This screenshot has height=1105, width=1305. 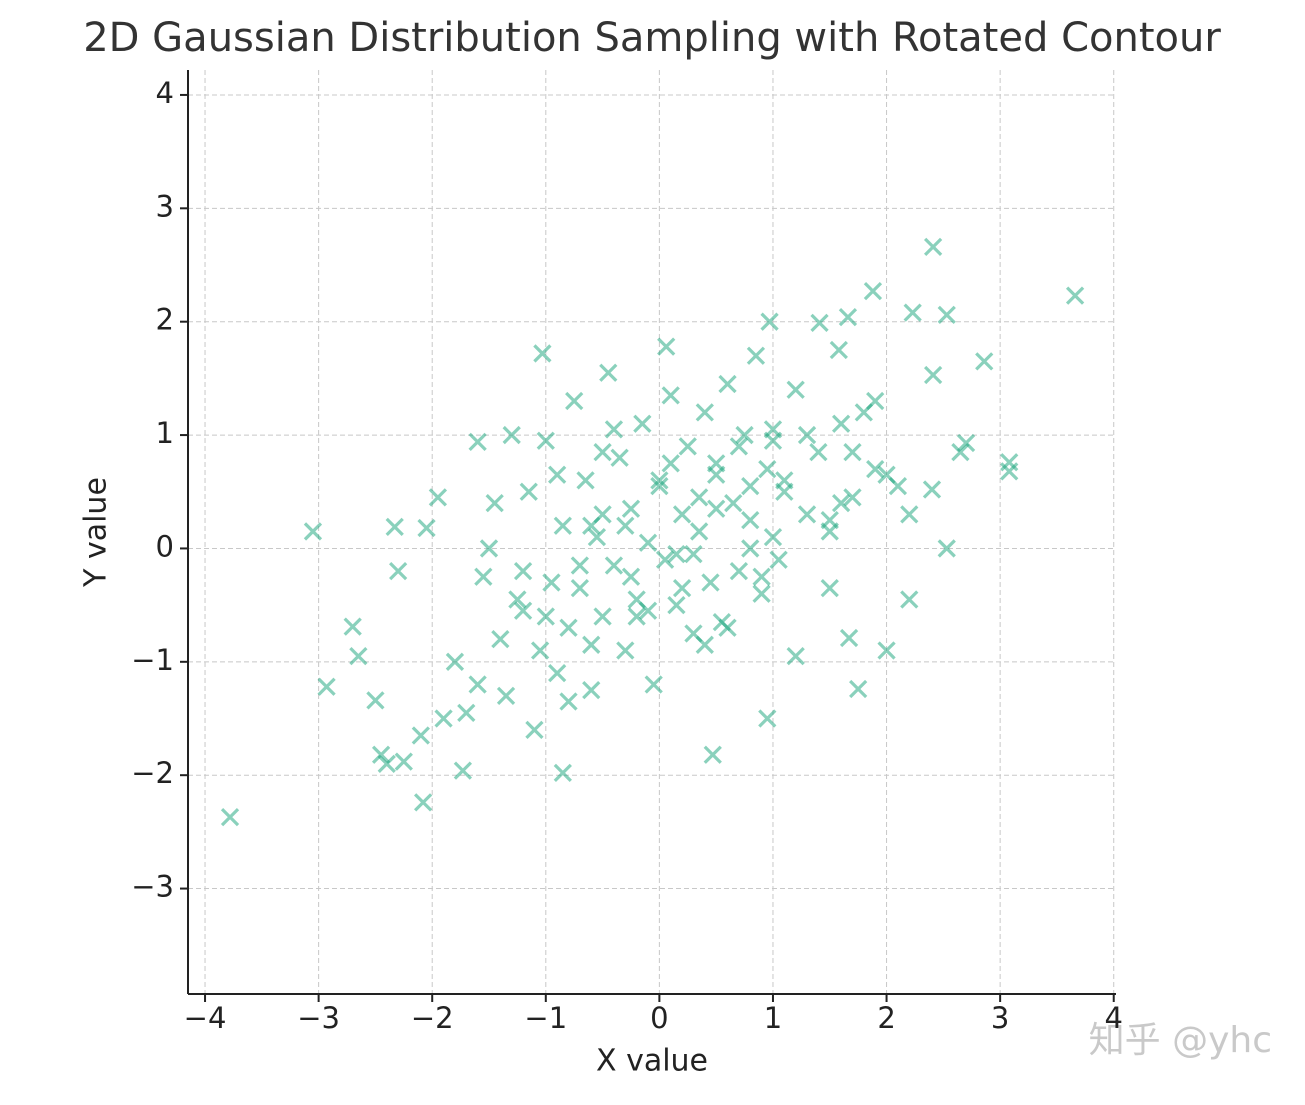 I want to click on y-tick-label: 0, so click(x=165, y=546).